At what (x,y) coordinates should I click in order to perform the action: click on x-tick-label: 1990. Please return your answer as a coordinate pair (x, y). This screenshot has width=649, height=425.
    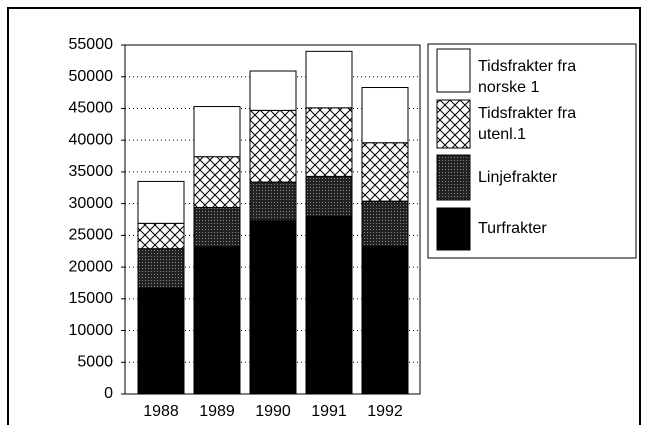
    Looking at the image, I should click on (273, 411).